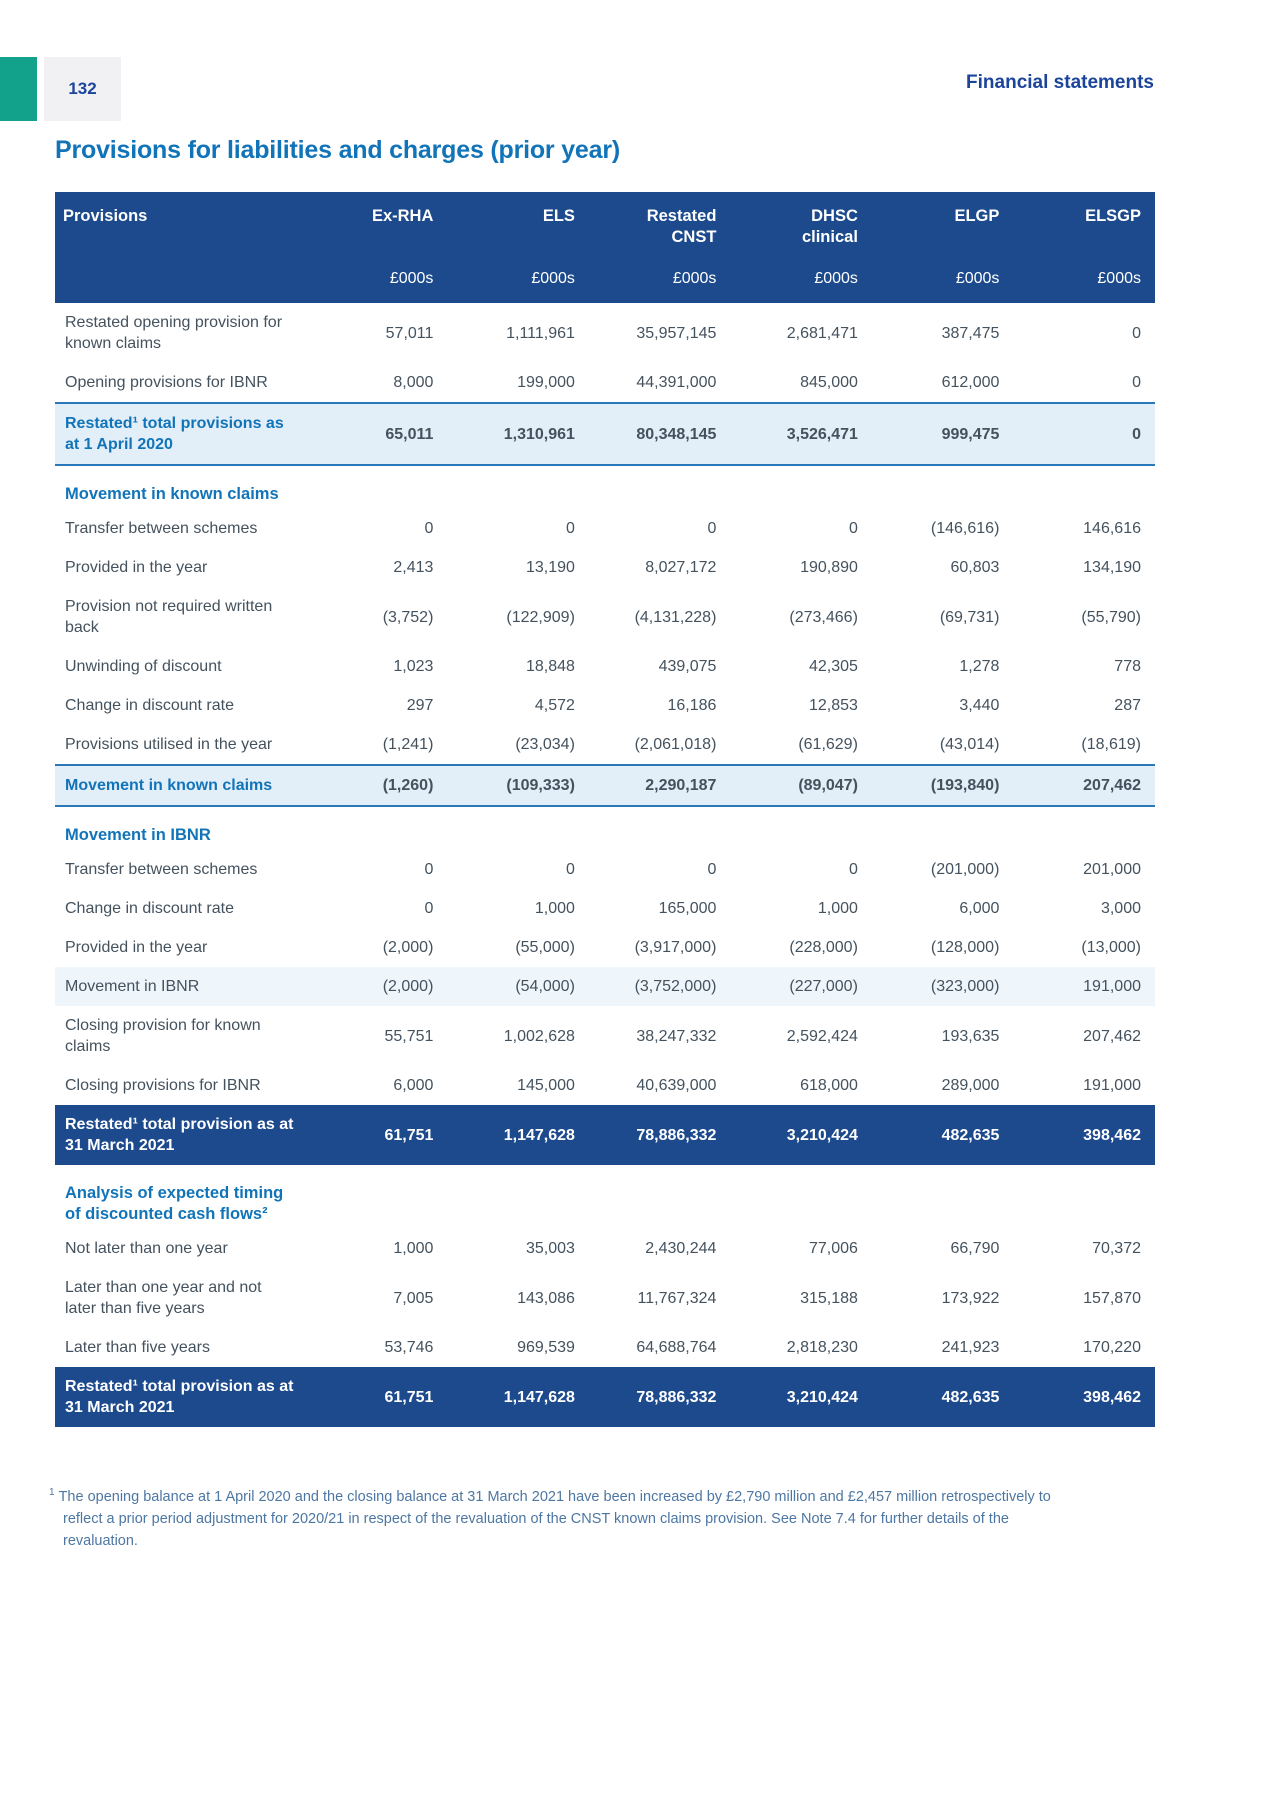 This screenshot has width=1272, height=1800. What do you see at coordinates (180, 275) in the screenshot?
I see `units-corner` at bounding box center [180, 275].